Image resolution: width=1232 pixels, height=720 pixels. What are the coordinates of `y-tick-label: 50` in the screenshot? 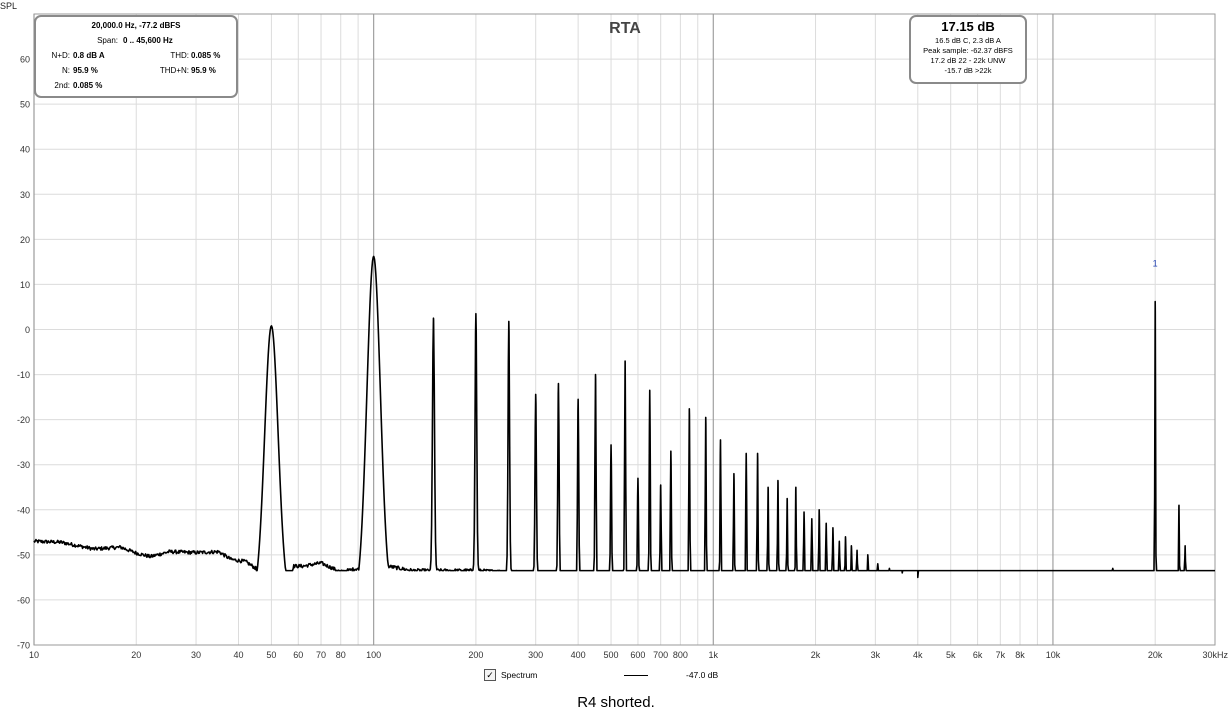 It's located at (25, 105).